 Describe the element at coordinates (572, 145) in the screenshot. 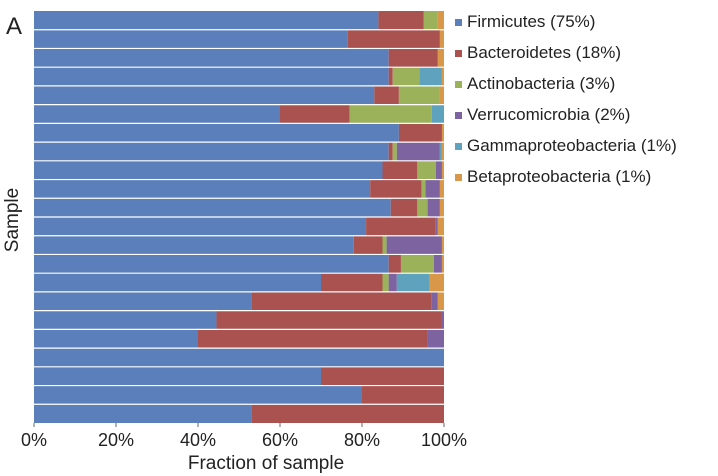

I see `legend-label: Gammaproteobacteria (1%)` at that location.